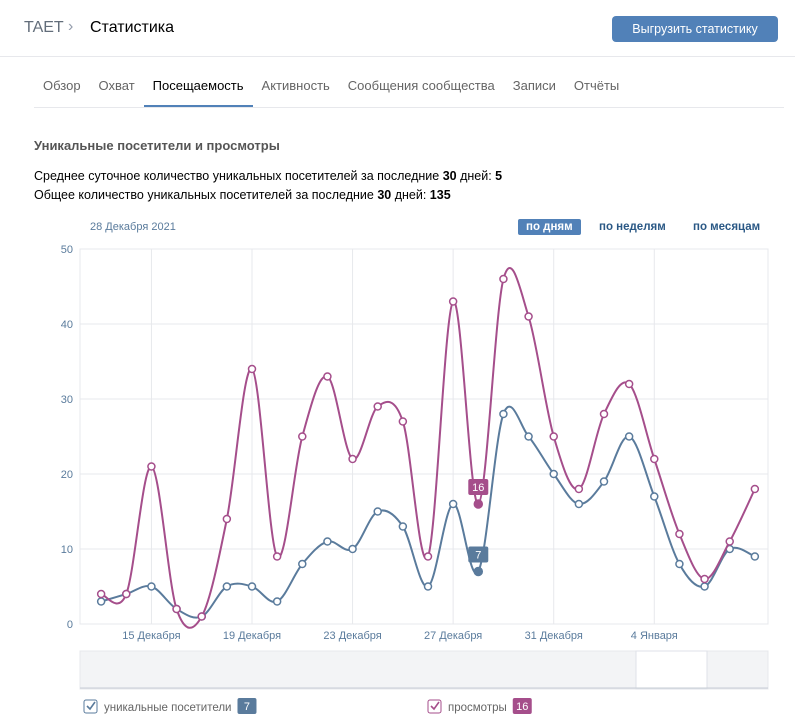 This screenshot has height=723, width=795. What do you see at coordinates (67, 325) in the screenshot?
I see `y-tick-label: 40` at bounding box center [67, 325].